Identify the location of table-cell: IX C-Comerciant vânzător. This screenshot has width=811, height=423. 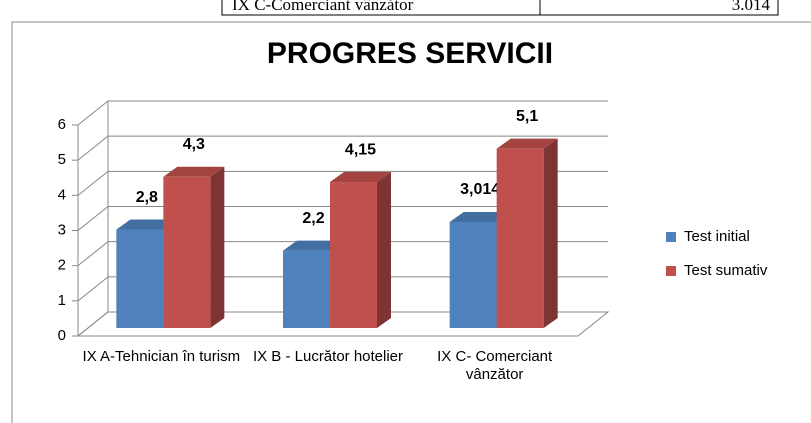
(323, 7).